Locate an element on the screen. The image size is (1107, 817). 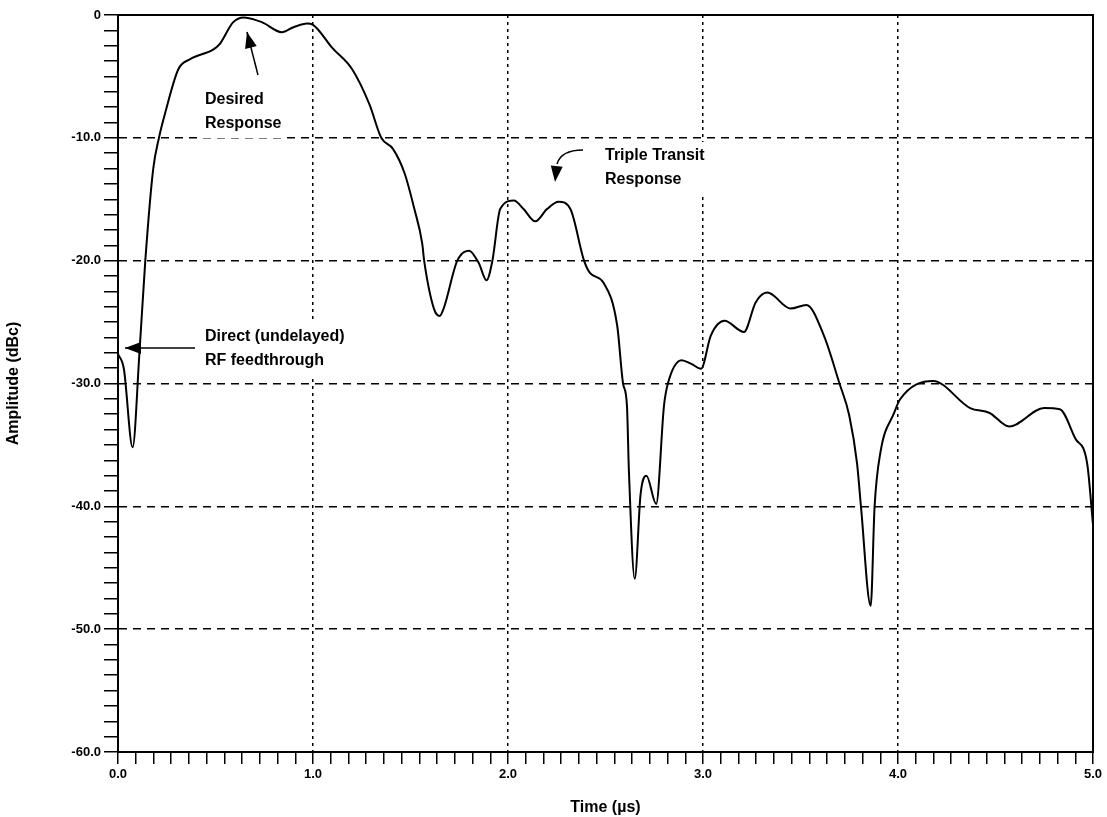
annotation: Desired Response is located at coordinates (243, 111).